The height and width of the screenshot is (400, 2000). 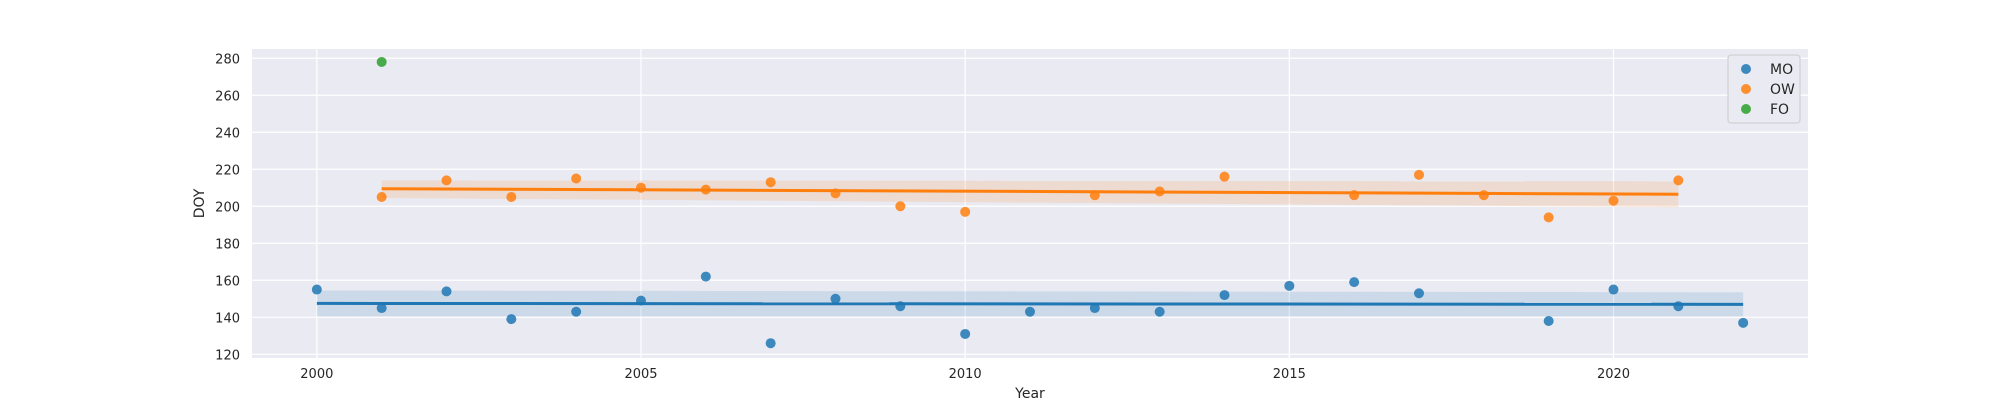 What do you see at coordinates (227, 318) in the screenshot?
I see `y-tick-label: 140` at bounding box center [227, 318].